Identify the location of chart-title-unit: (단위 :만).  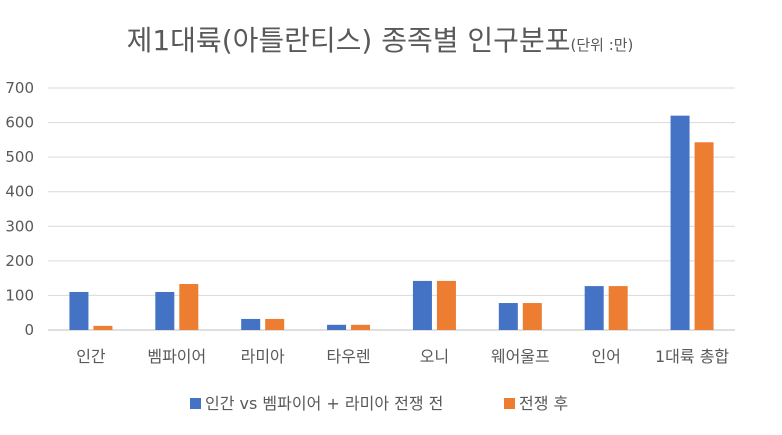
(601, 45).